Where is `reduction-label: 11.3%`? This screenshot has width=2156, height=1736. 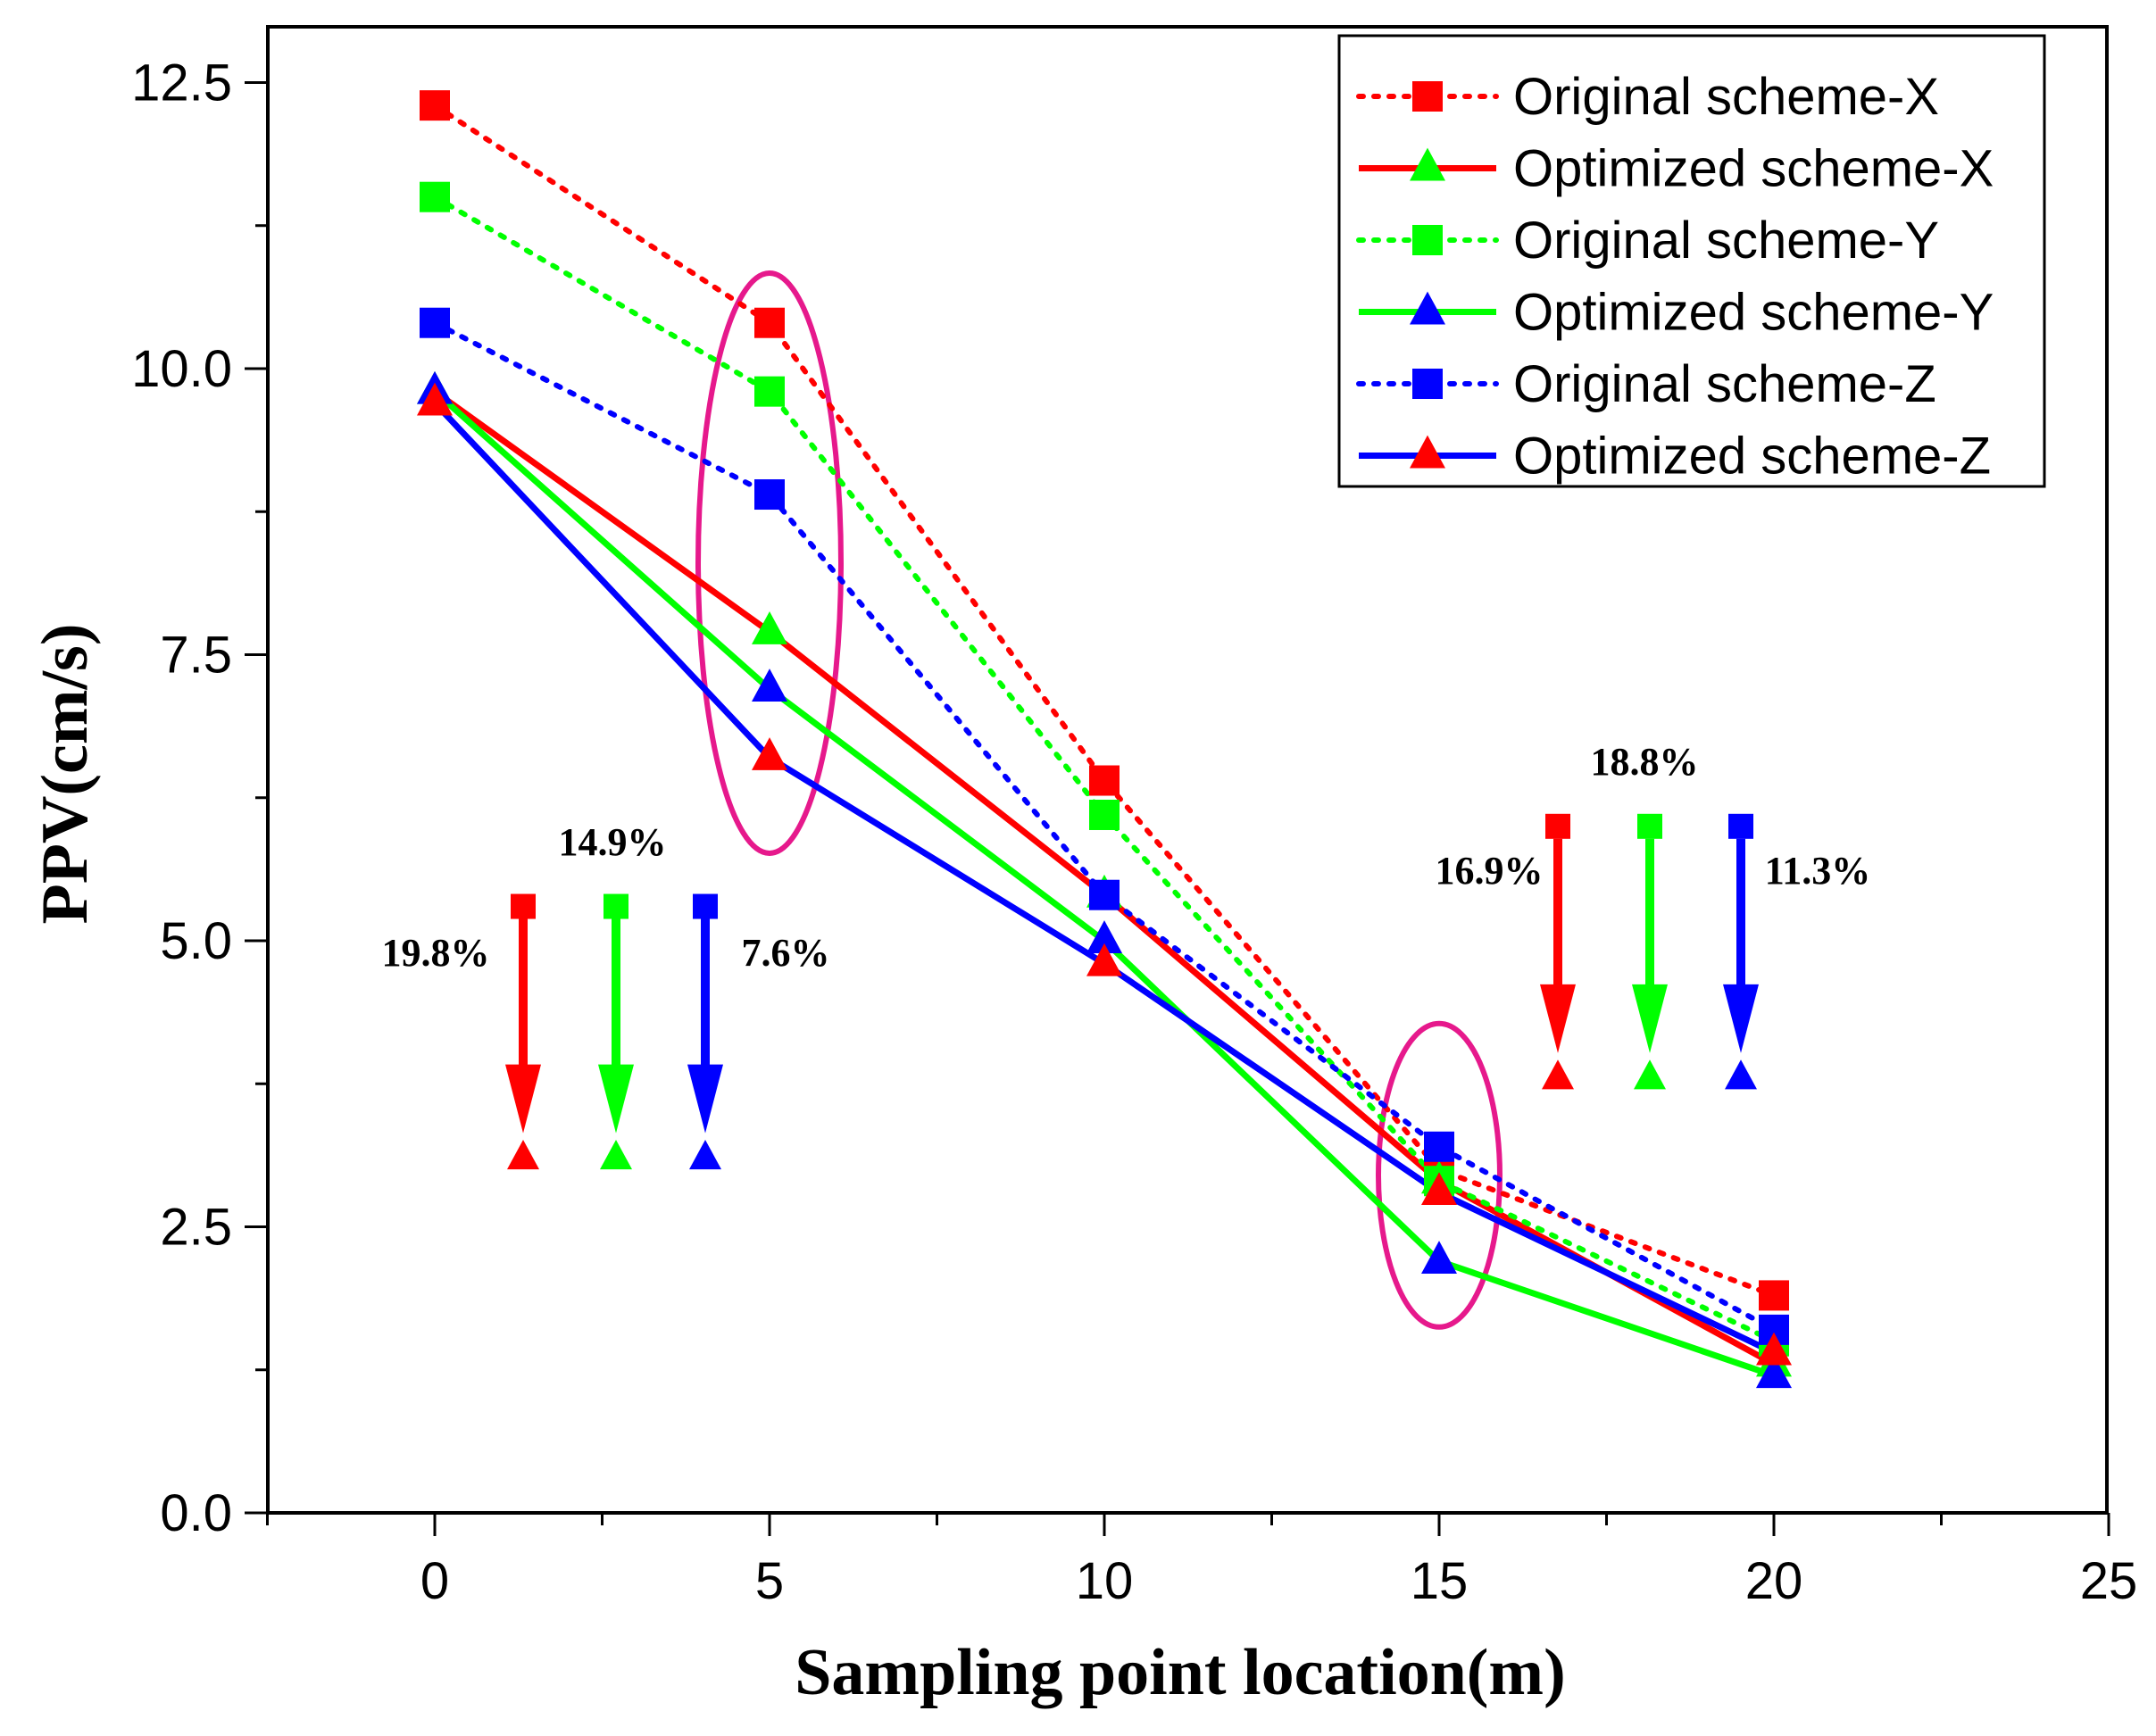
reduction-label: 11.3% is located at coordinates (1818, 871).